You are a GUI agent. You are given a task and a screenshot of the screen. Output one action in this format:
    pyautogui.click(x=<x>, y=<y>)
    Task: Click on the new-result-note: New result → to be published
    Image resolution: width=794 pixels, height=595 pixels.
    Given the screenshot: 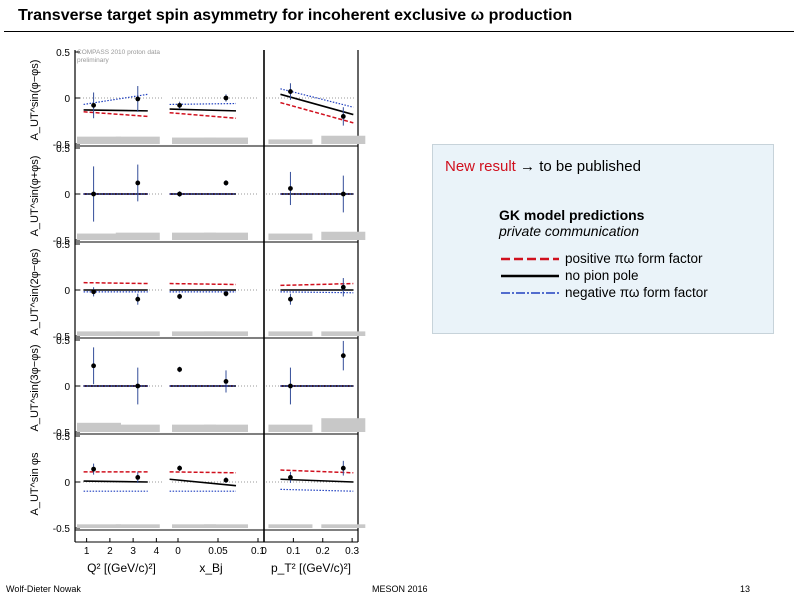 What is the action you would take?
    pyautogui.click(x=543, y=166)
    